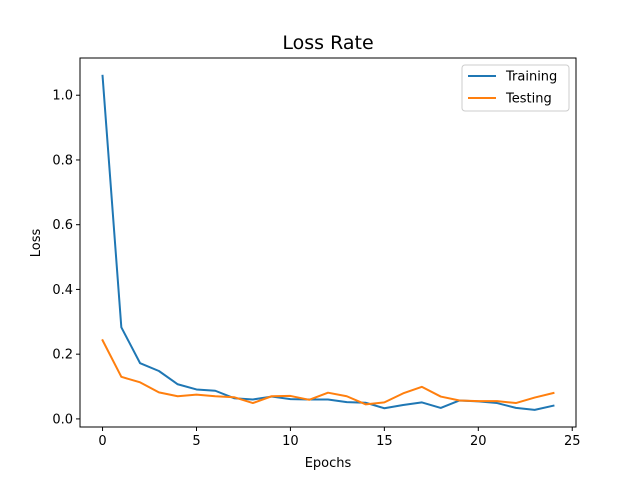 The width and height of the screenshot is (640, 480). I want to click on y-tick-label: 0.4, so click(62, 290).